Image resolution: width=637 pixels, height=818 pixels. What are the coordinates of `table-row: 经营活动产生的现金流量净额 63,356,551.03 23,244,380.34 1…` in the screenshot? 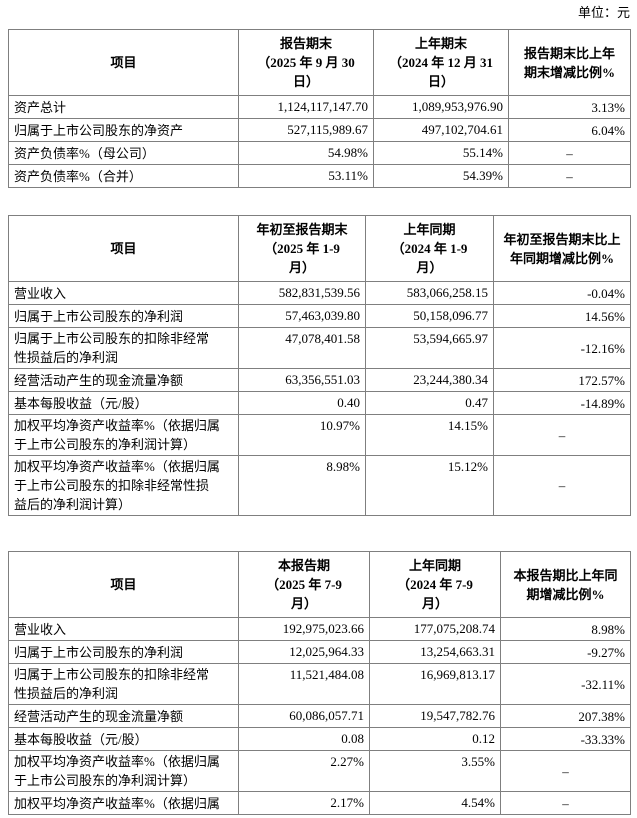 It's located at (319, 380).